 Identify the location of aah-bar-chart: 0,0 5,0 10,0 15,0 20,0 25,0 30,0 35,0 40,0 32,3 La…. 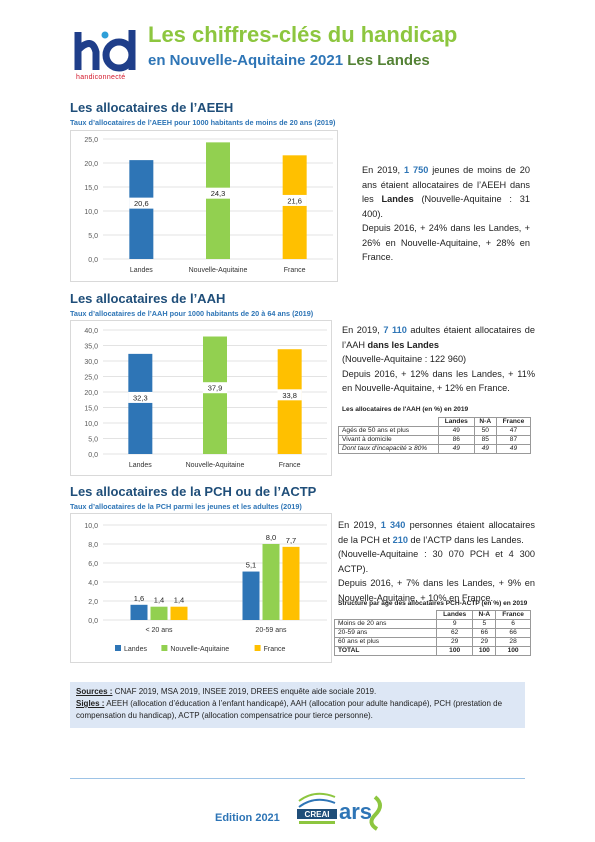
(205, 398).